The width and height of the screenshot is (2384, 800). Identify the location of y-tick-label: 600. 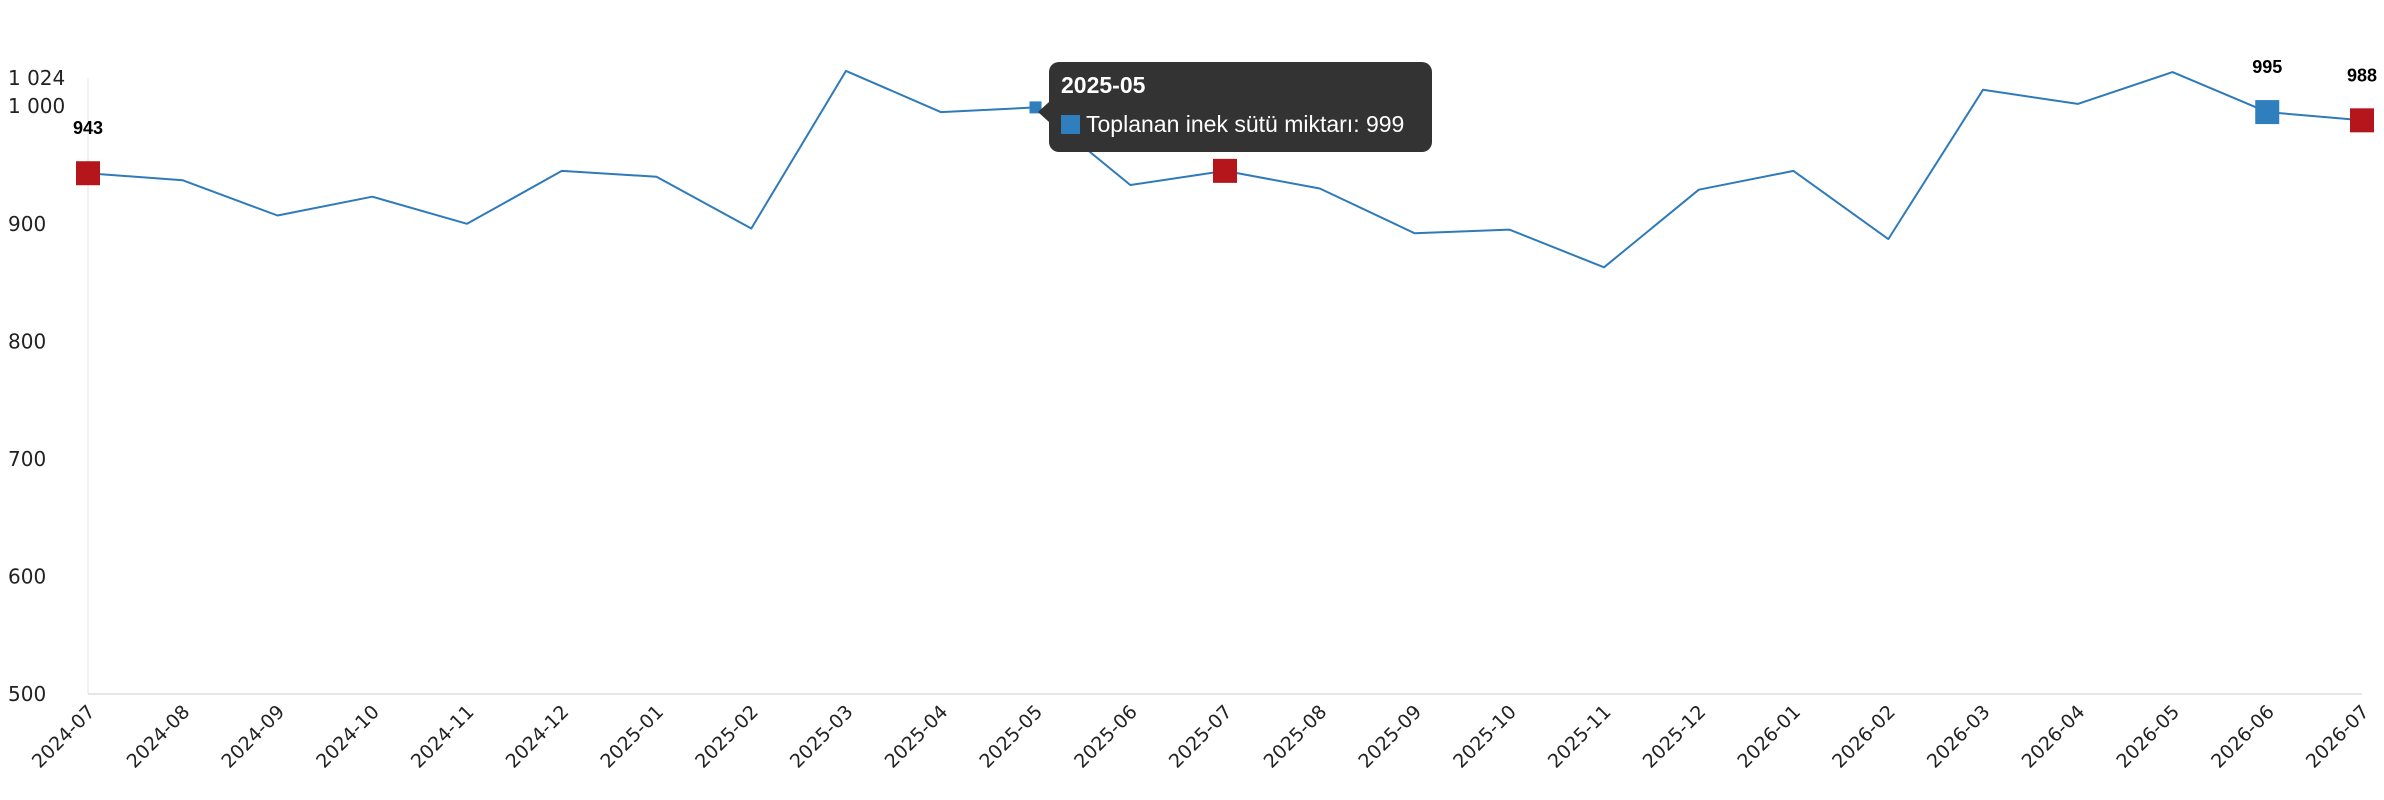
(27, 576).